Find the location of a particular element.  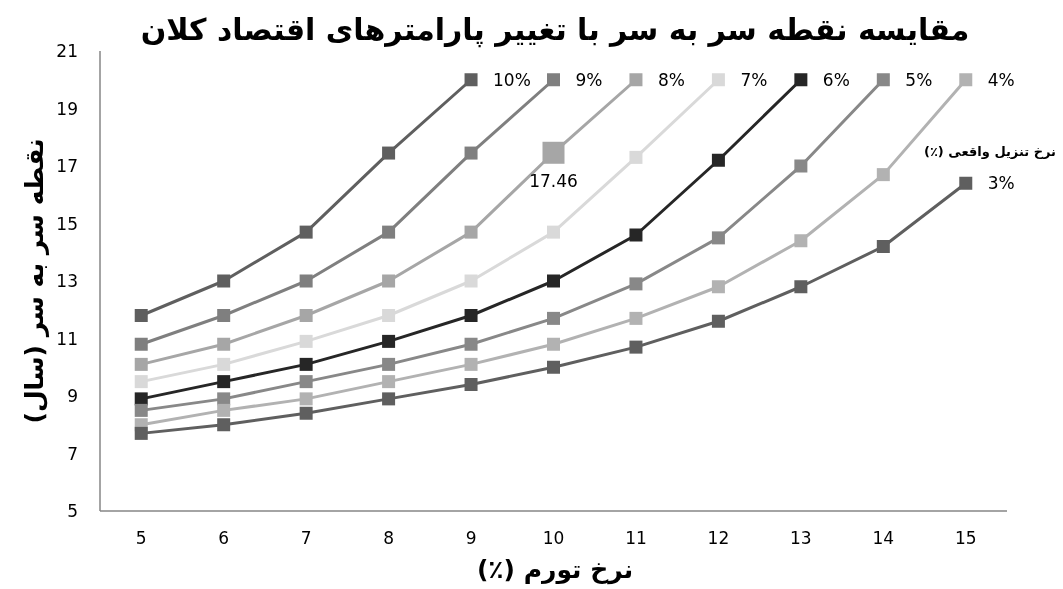

legend-title: نرخ تنزیل واقعی (٪) is located at coordinates (989, 151).